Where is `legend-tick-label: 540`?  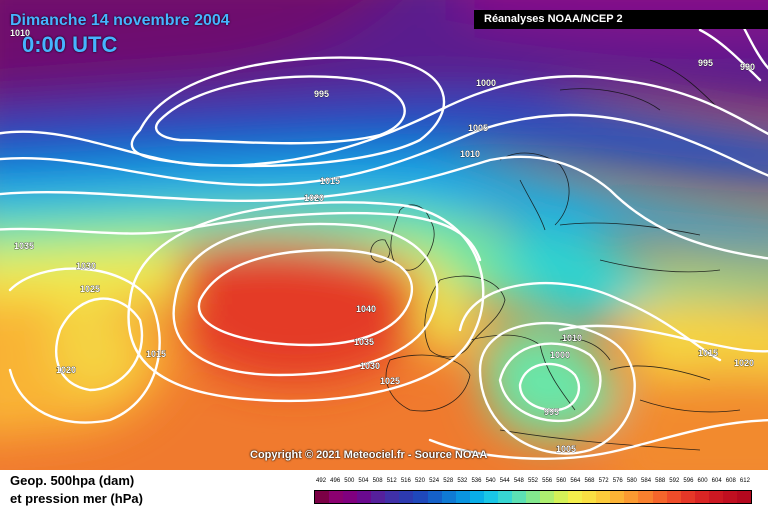
legend-tick-label: 540 is located at coordinates (490, 481).